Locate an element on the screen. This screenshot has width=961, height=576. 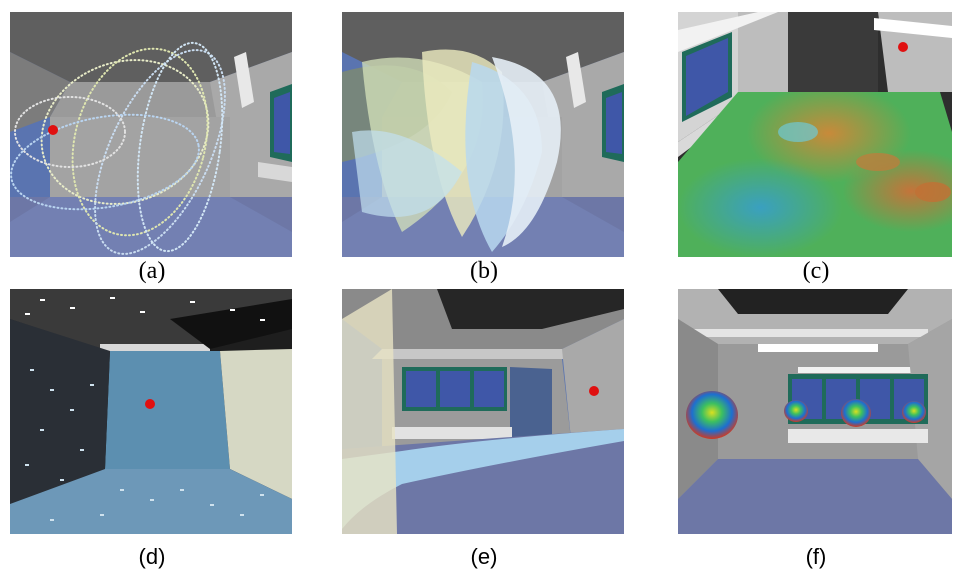
panel-a-wavefront-points is located at coordinates (151, 134).